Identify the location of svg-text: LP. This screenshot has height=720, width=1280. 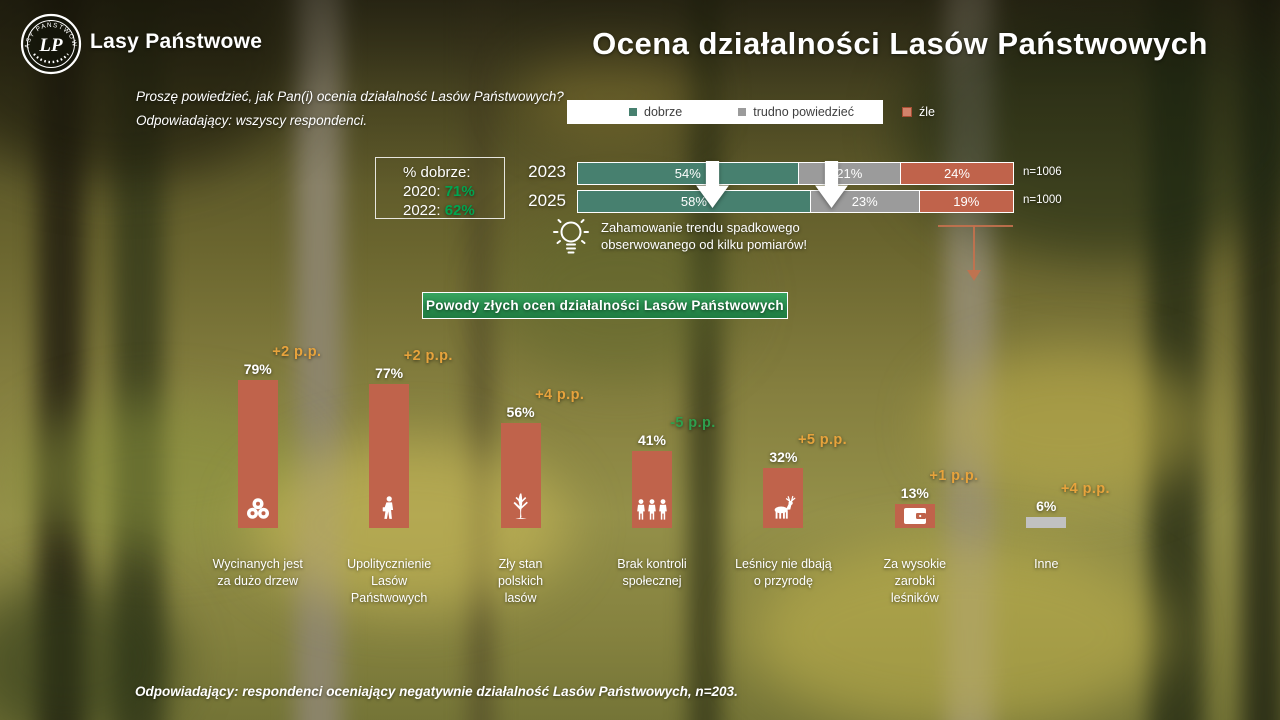
(50, 45).